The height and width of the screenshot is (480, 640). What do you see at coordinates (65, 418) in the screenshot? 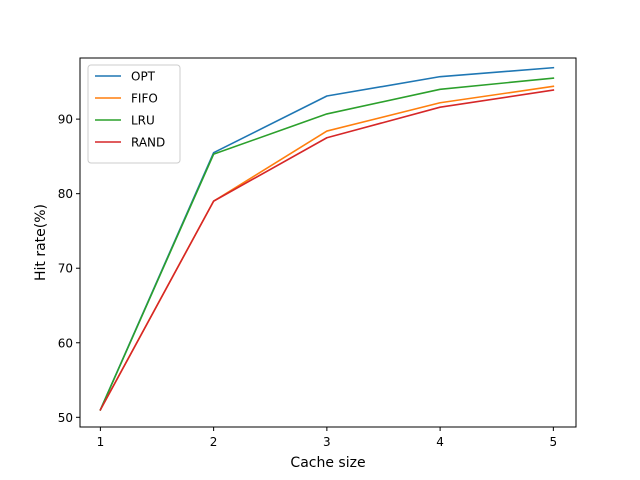
I see `y-tick-label: 50` at bounding box center [65, 418].